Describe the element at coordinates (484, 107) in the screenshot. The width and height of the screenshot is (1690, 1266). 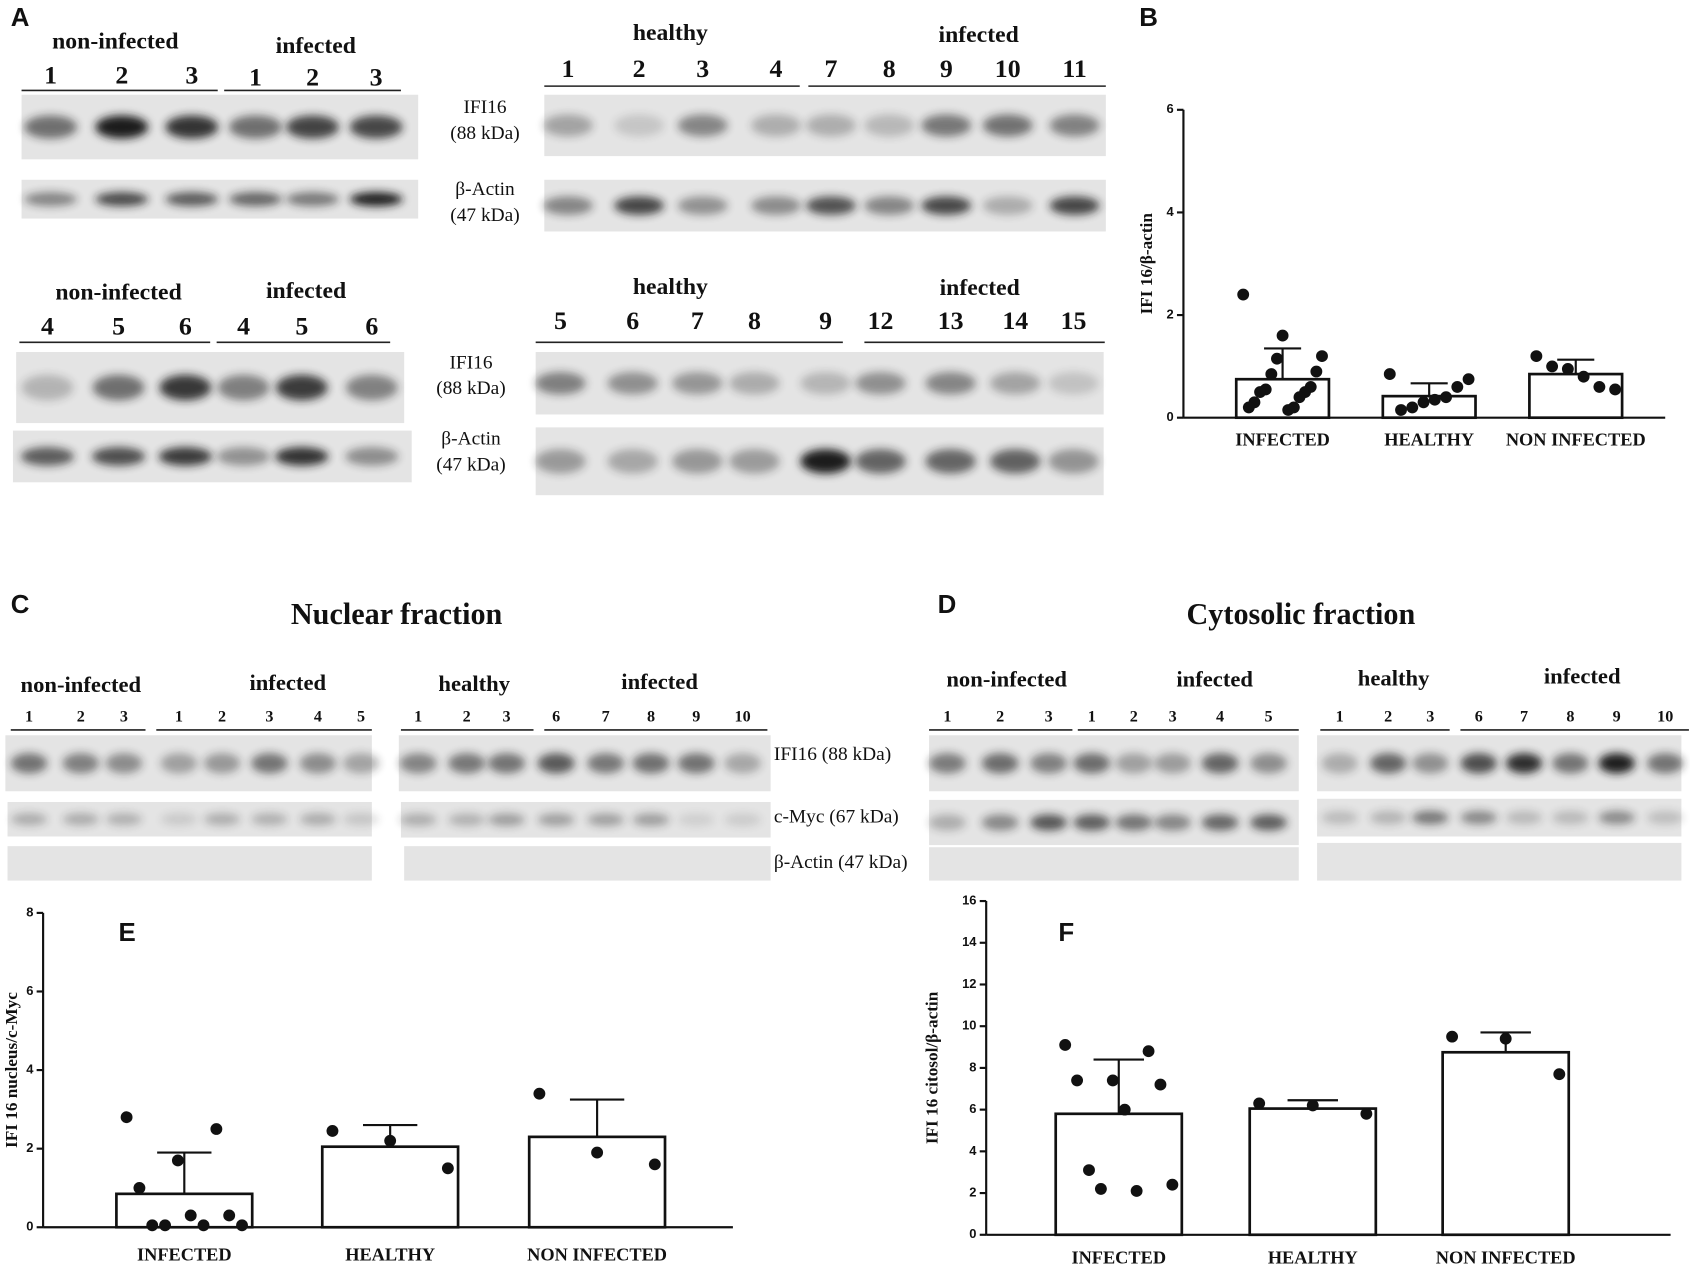
I see `blot-label: IFI16` at that location.